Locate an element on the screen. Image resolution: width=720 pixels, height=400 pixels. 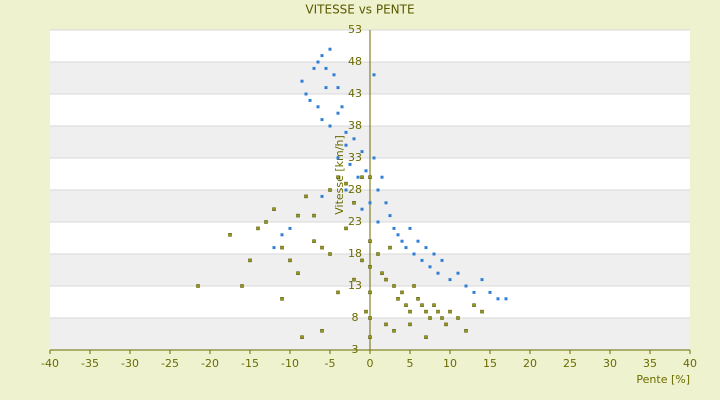
x-tick-label: 10 is located at coordinates (450, 363).